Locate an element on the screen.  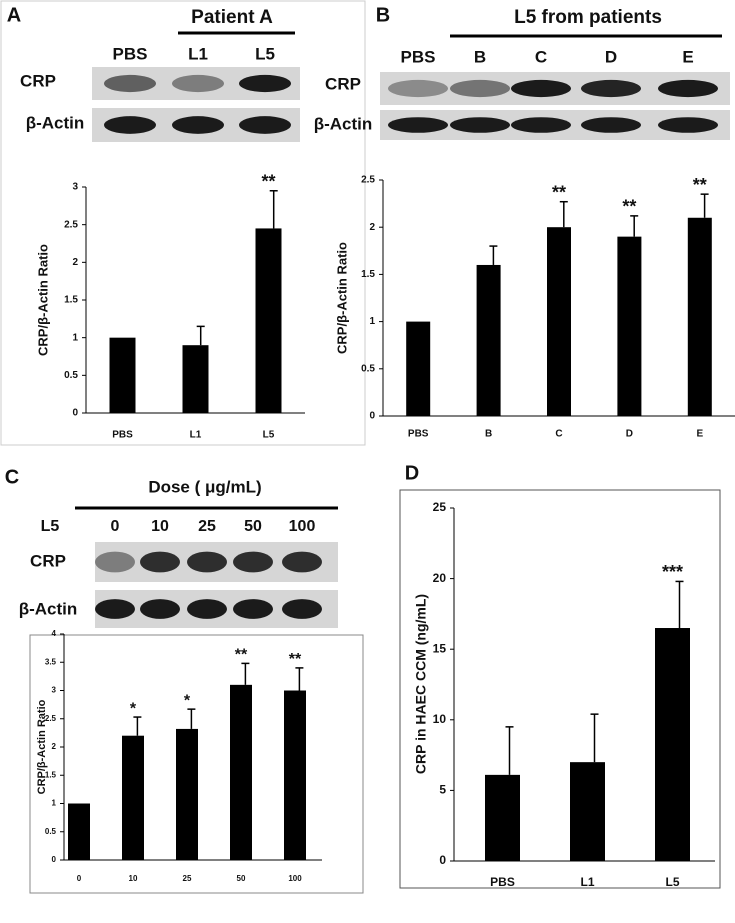
lane-label: 0 is located at coordinates (115, 526).